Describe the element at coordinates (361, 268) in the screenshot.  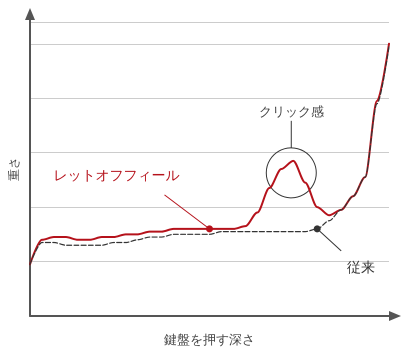
I see `text: 従来` at that location.